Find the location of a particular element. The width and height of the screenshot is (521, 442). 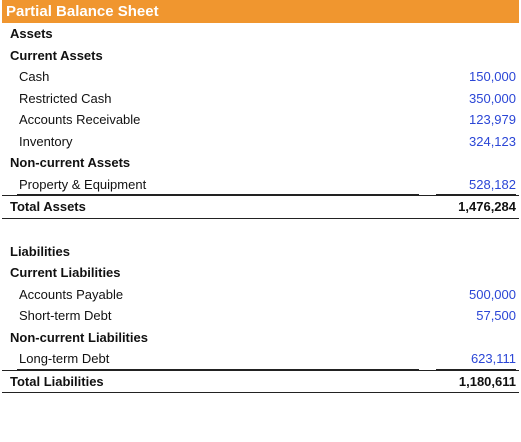

asset-row-inventory: Inventory 324,123 is located at coordinates (260, 142).